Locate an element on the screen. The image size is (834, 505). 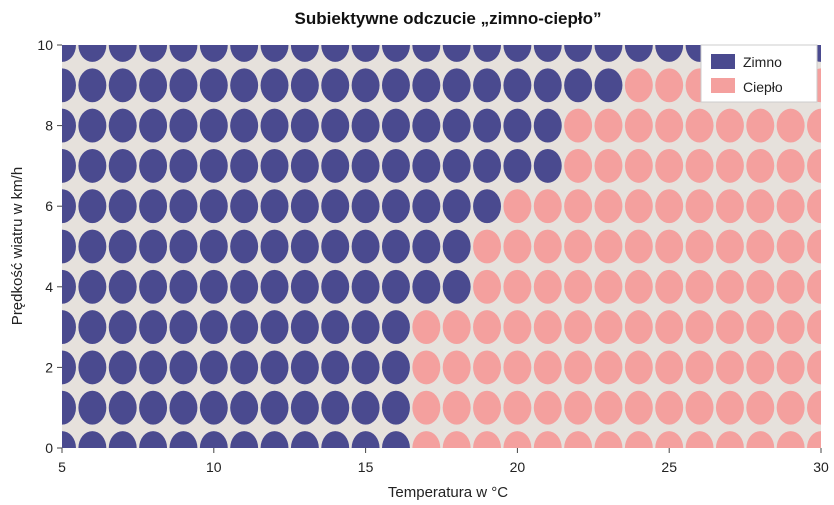
x-tick-label: 25 is located at coordinates (669, 467).